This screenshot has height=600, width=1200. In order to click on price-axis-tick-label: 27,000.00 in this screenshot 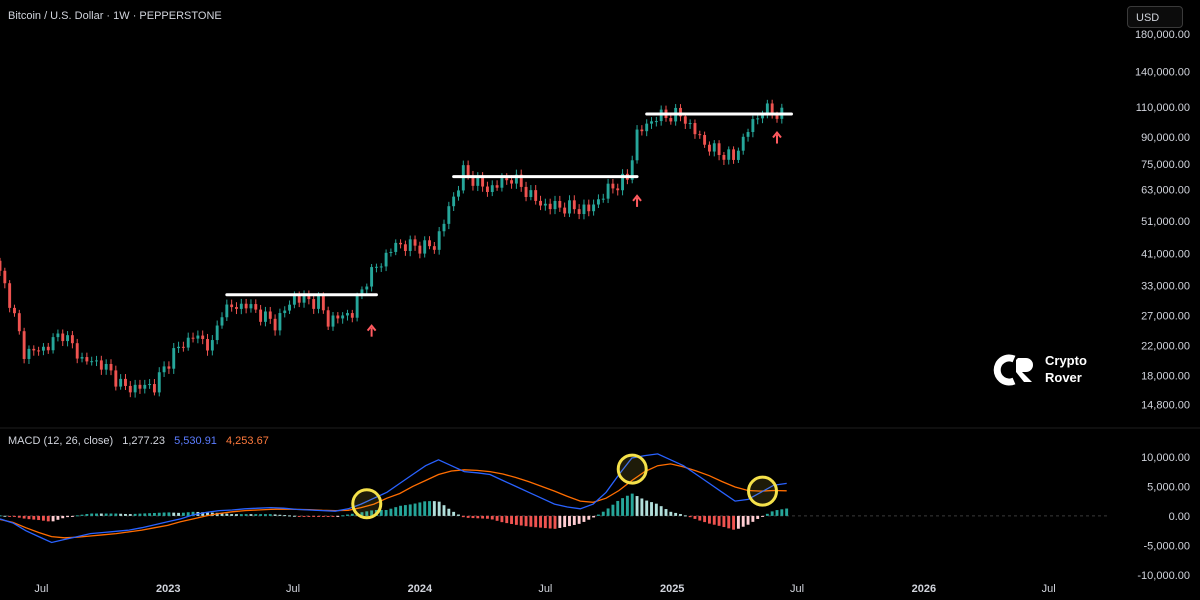, I will do `click(1165, 316)`.